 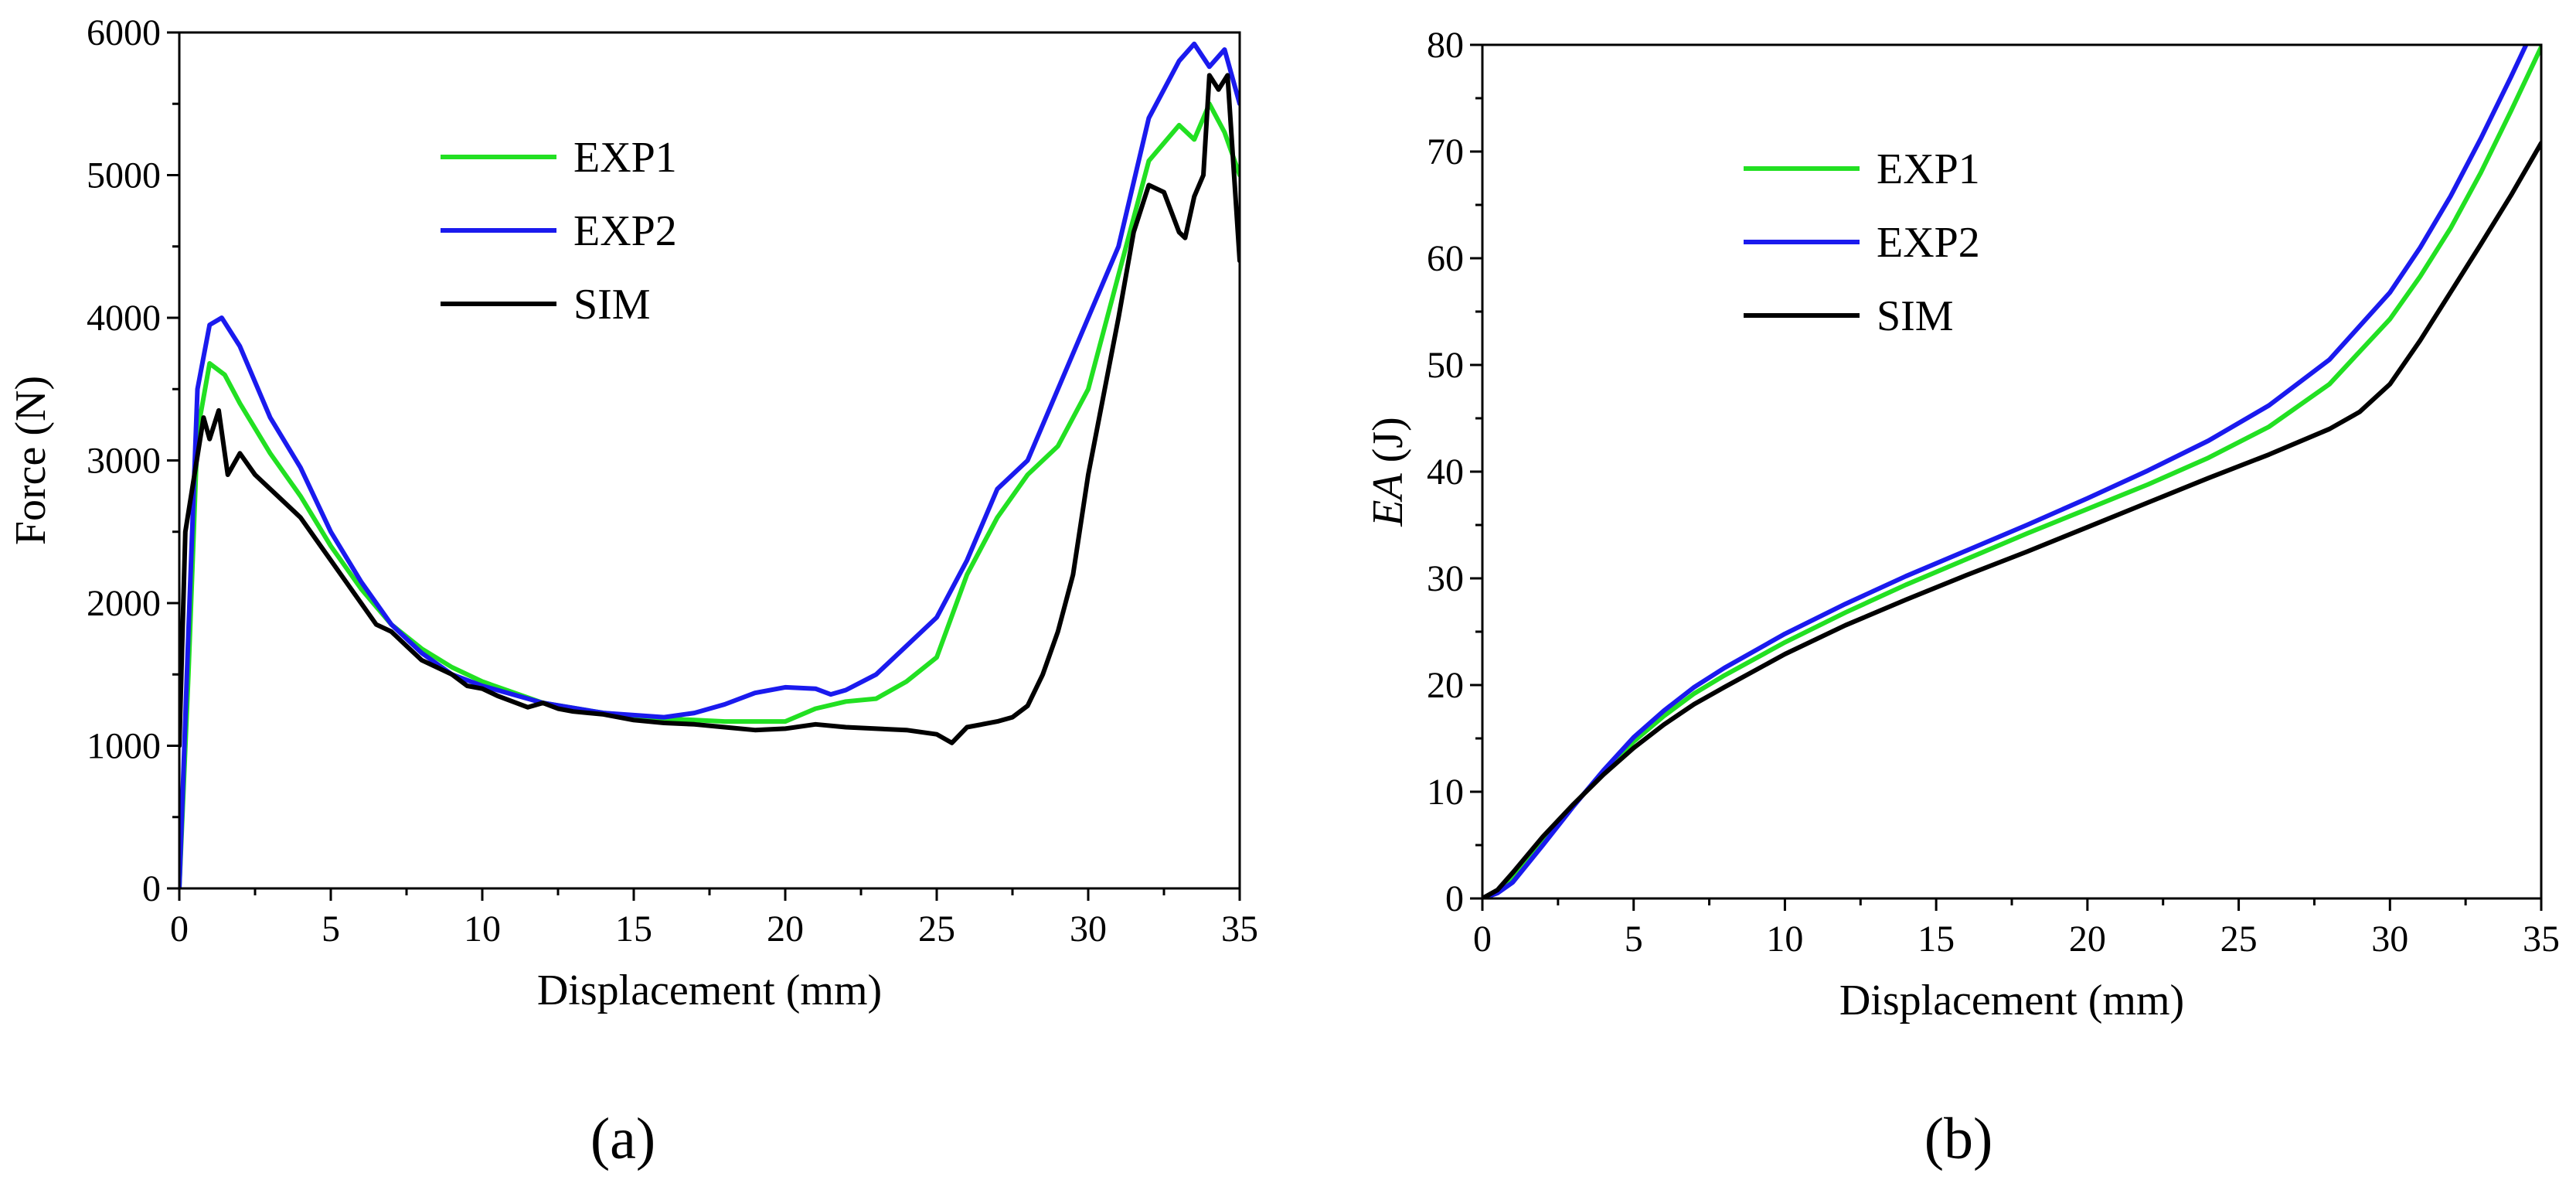 I want to click on y-tick-label: 2000, so click(x=124, y=603).